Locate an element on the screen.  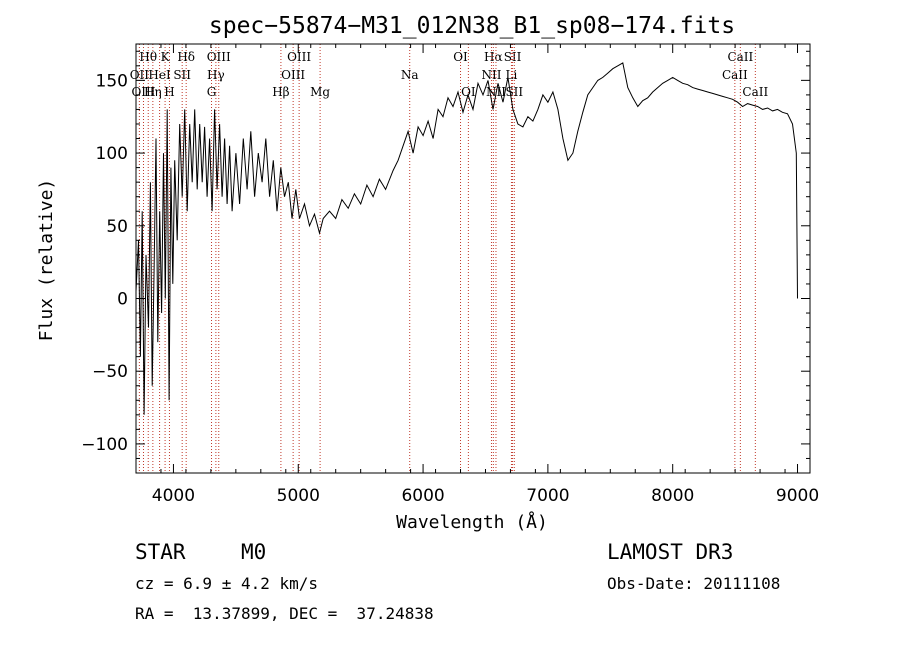
subclass: M0 is located at coordinates (254, 552).